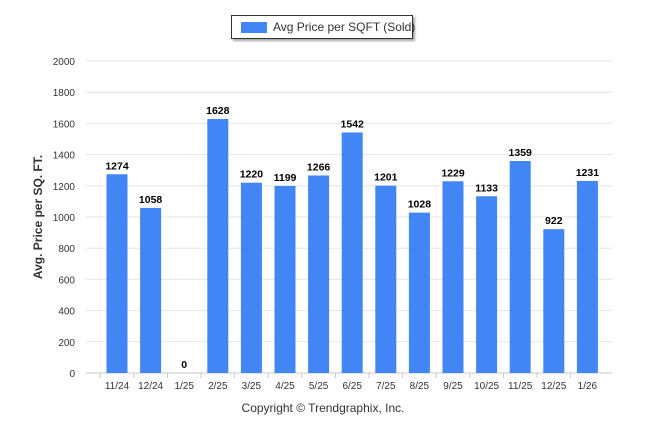  What do you see at coordinates (64, 124) in the screenshot?
I see `y-tick-label: 1600` at bounding box center [64, 124].